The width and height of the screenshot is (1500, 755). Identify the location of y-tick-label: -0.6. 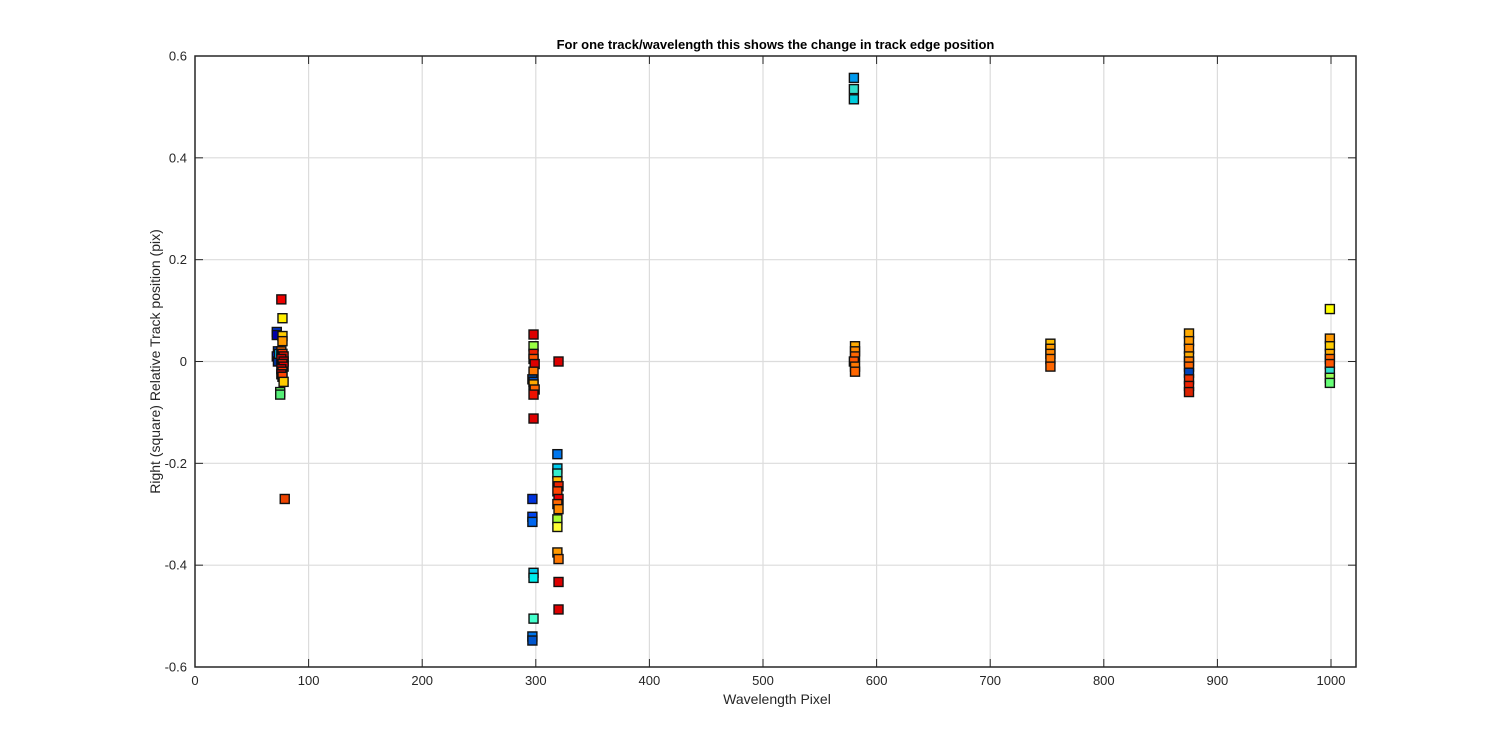
(176, 667).